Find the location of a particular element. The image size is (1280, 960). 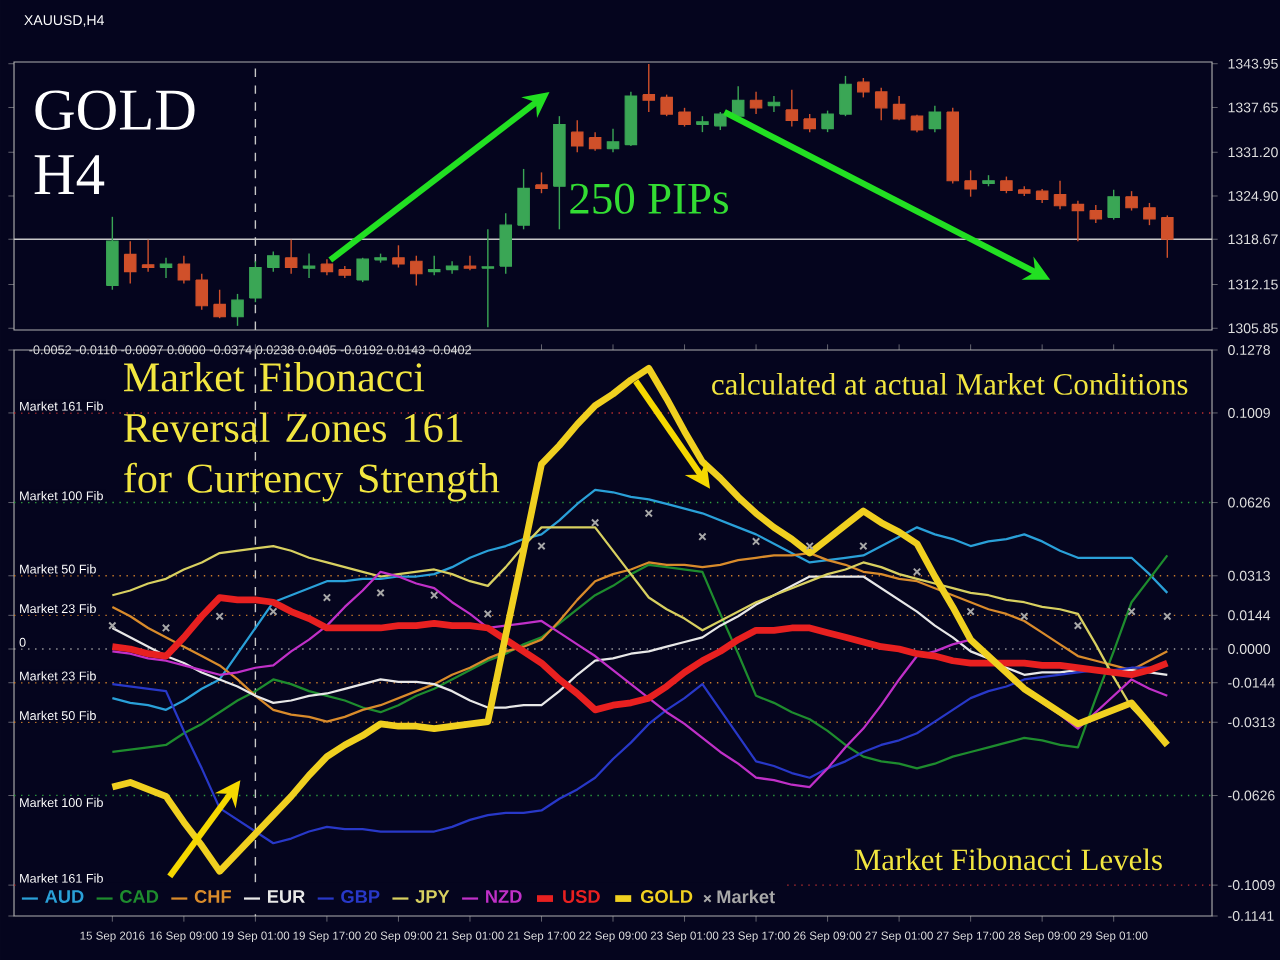

legend-label: GBP is located at coordinates (360, 896).